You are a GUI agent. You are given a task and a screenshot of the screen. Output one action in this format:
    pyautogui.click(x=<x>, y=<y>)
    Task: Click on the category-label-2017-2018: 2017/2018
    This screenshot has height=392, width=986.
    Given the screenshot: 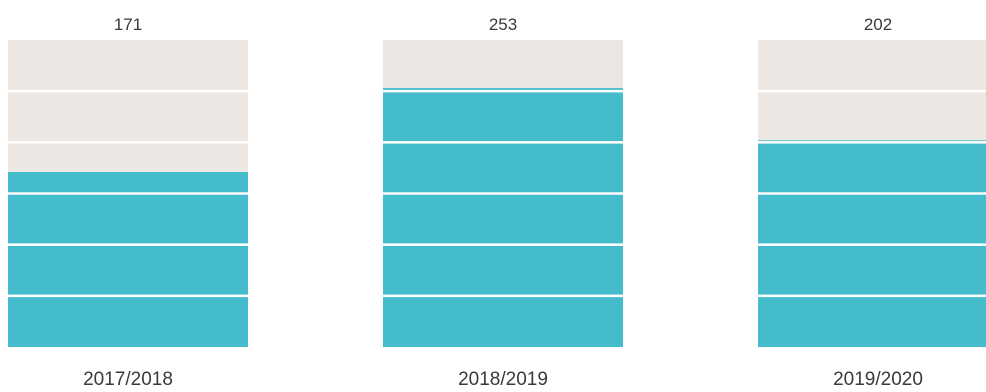 What is the action you would take?
    pyautogui.click(x=128, y=379)
    